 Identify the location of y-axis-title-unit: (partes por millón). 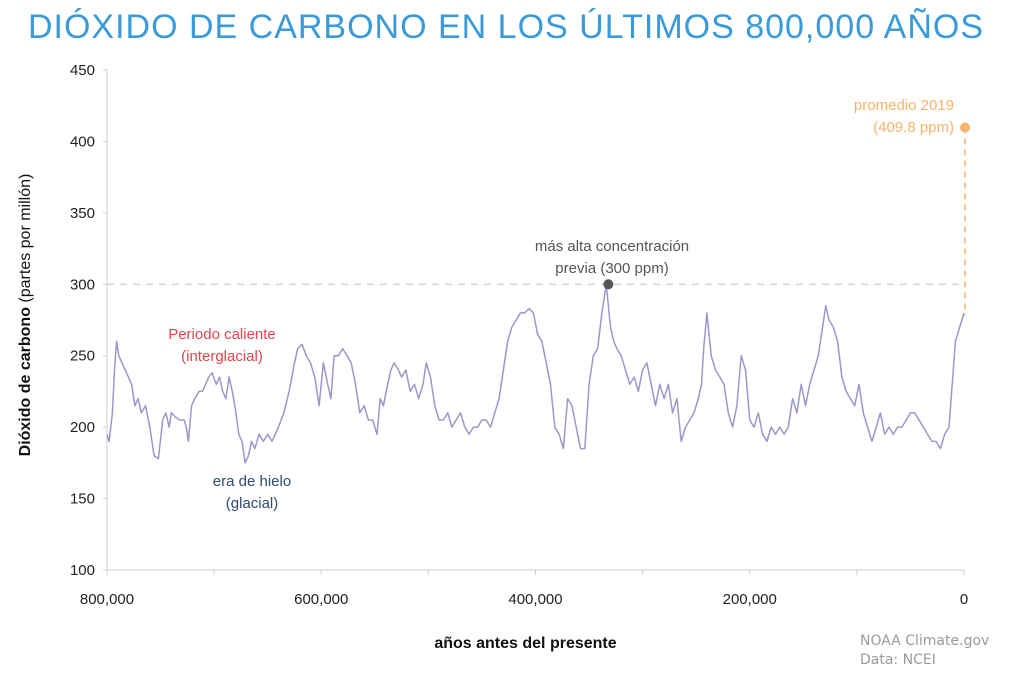
(25, 238).